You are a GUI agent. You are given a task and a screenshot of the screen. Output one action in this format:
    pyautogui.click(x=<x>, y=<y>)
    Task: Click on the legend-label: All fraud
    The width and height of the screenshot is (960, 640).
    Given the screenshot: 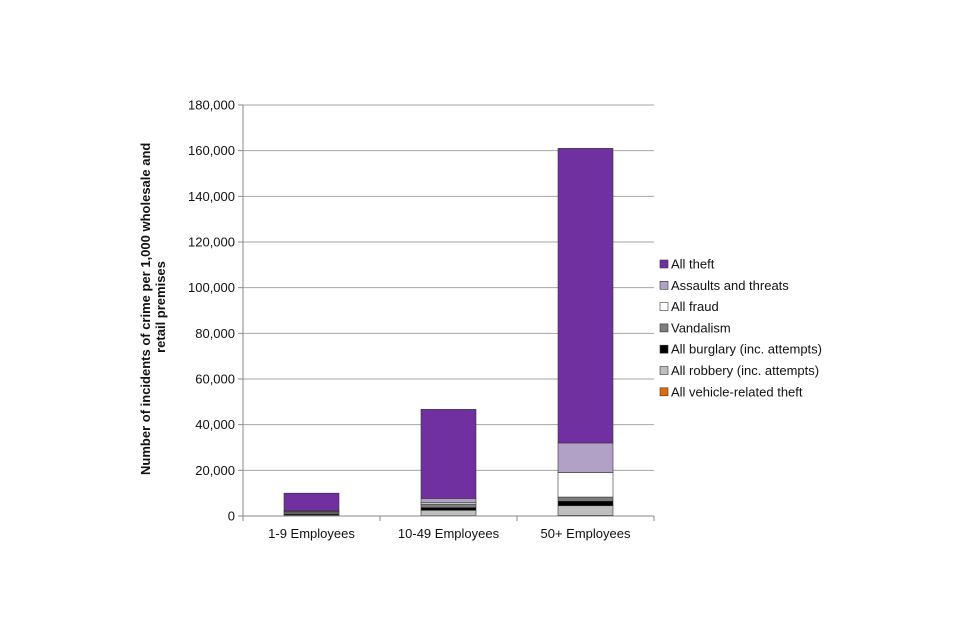 What is the action you would take?
    pyautogui.click(x=695, y=306)
    